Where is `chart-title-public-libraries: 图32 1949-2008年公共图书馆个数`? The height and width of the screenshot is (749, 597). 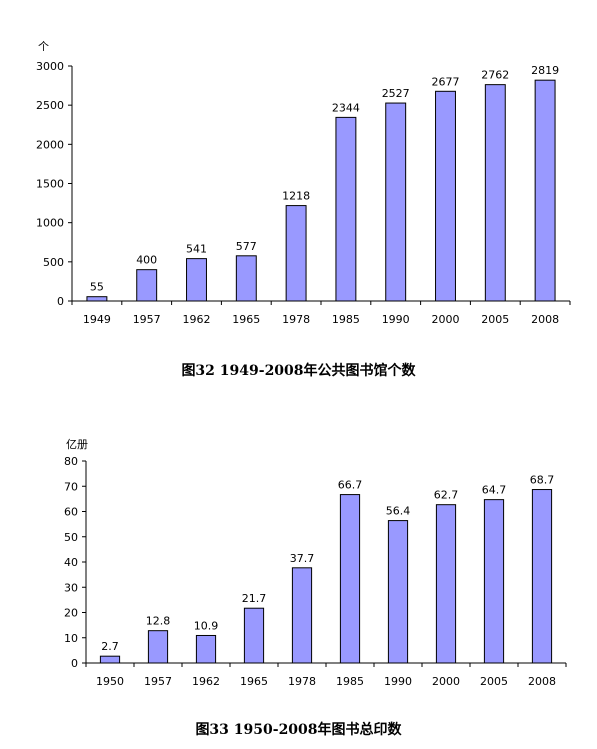 chart-title-public-libraries: 图32 1949-2008年公共图书馆个数 is located at coordinates (298, 371).